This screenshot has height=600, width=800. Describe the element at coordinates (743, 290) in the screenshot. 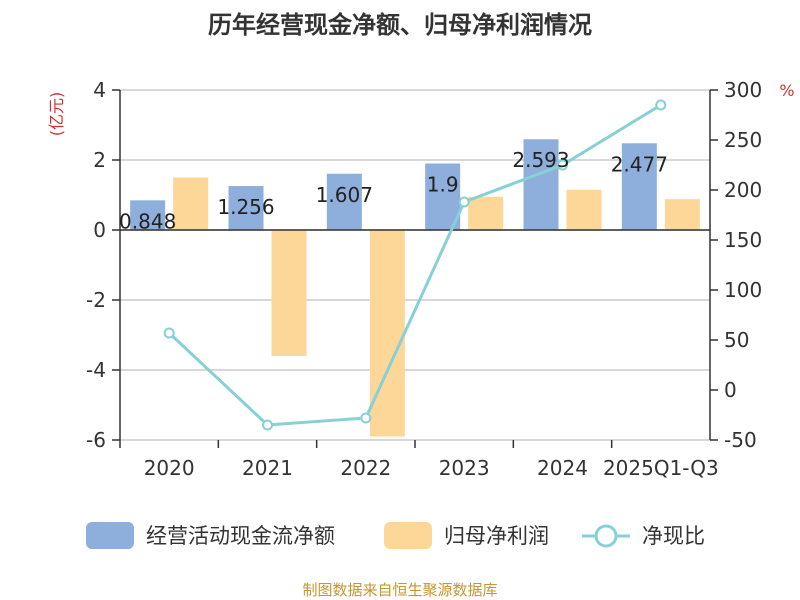

I see `right-tick-label: 100` at that location.